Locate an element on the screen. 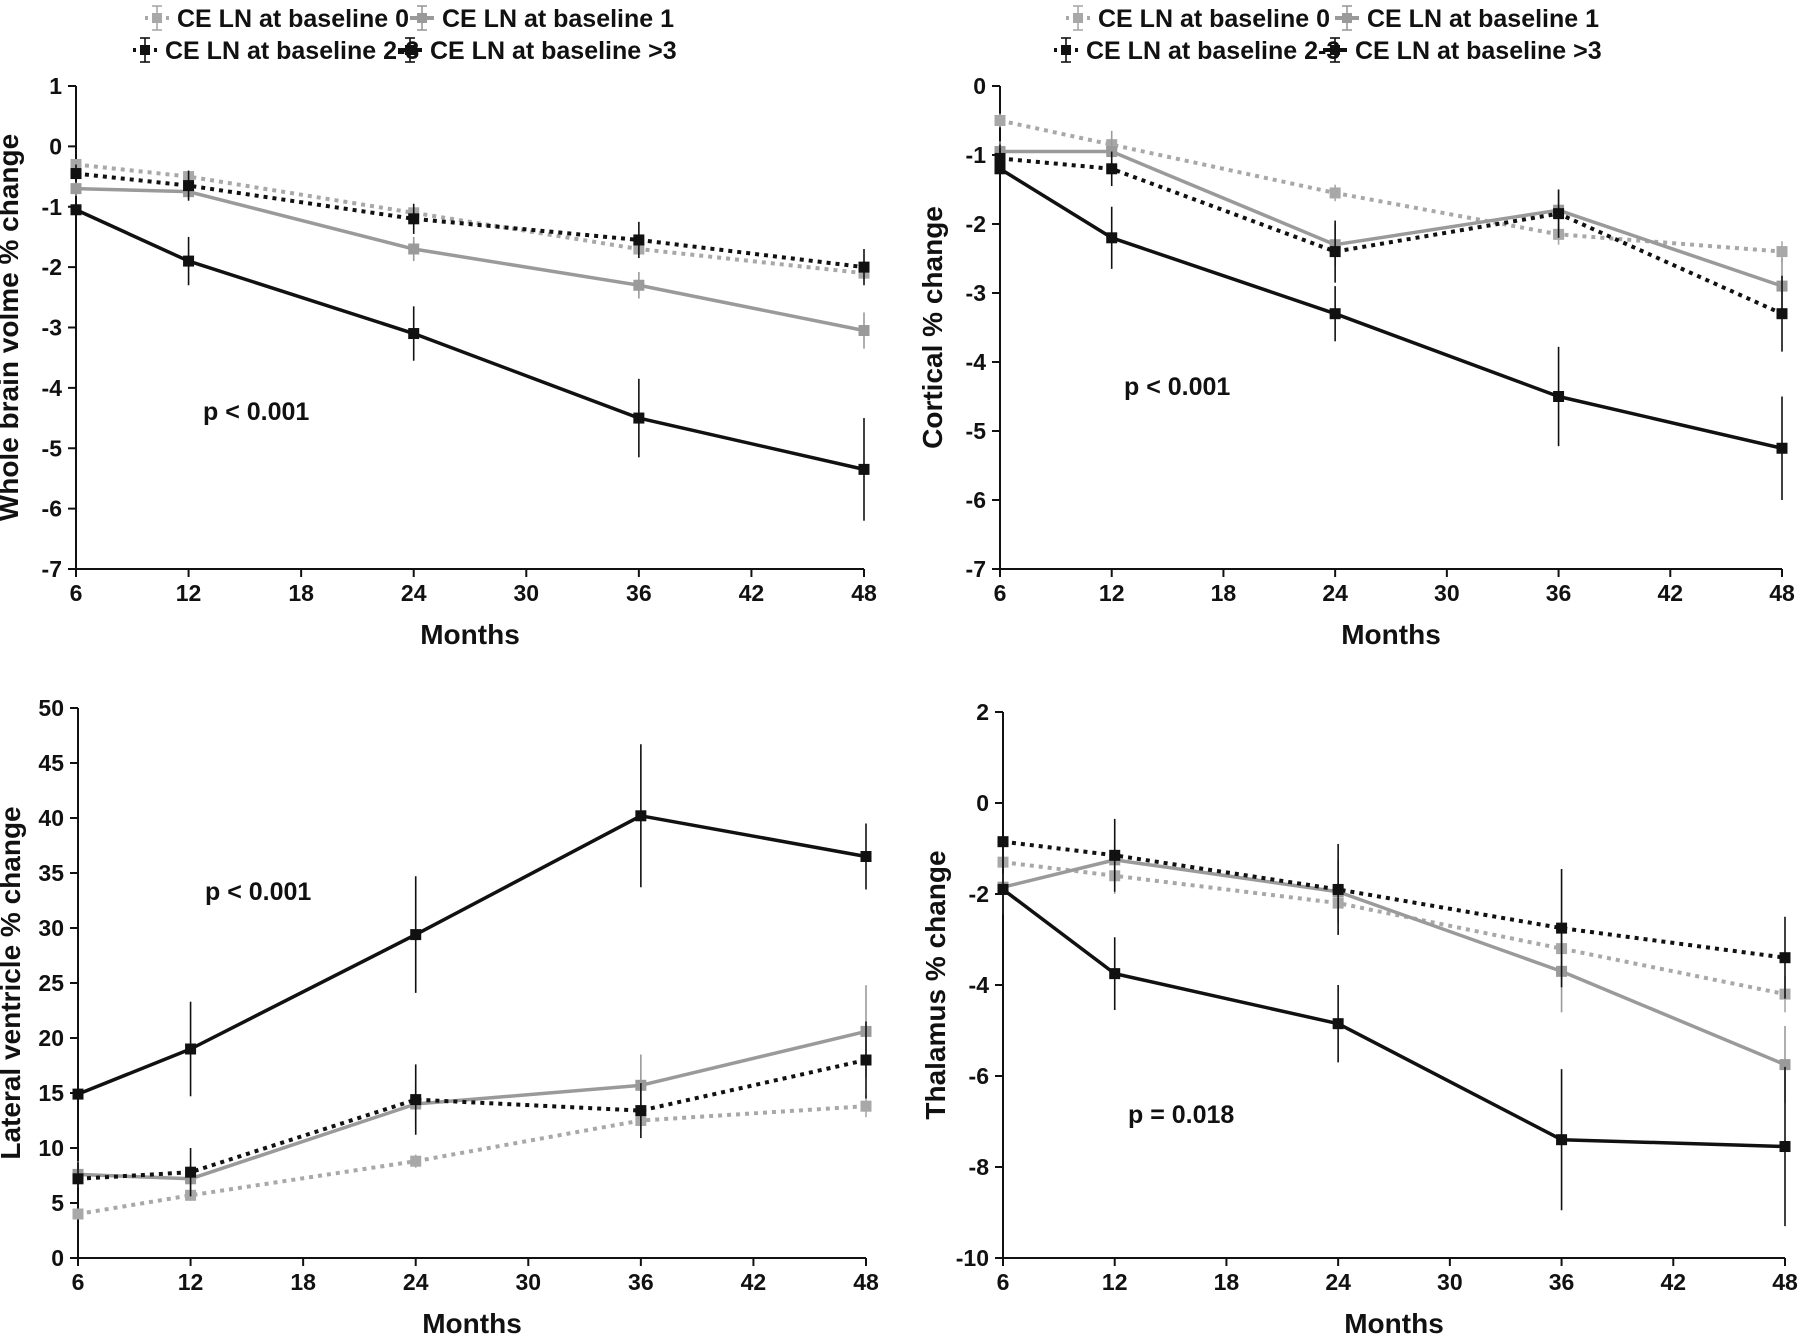  legend-item: CE LN at baseline 1 is located at coordinates (1467, 19).